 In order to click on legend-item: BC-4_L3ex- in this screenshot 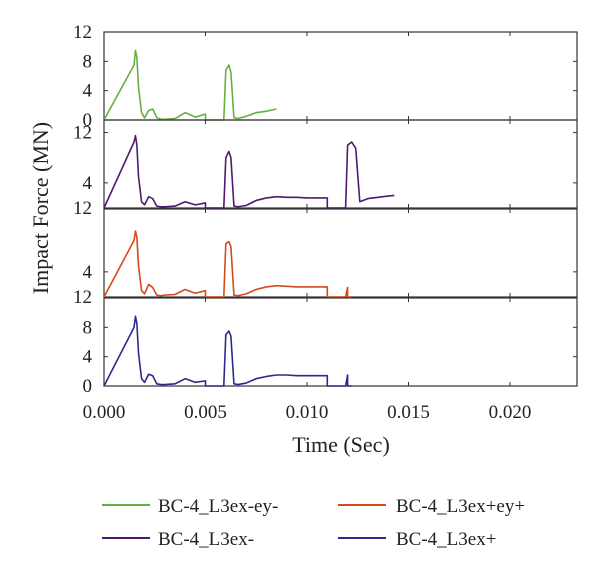, I will do `click(178, 539)`.